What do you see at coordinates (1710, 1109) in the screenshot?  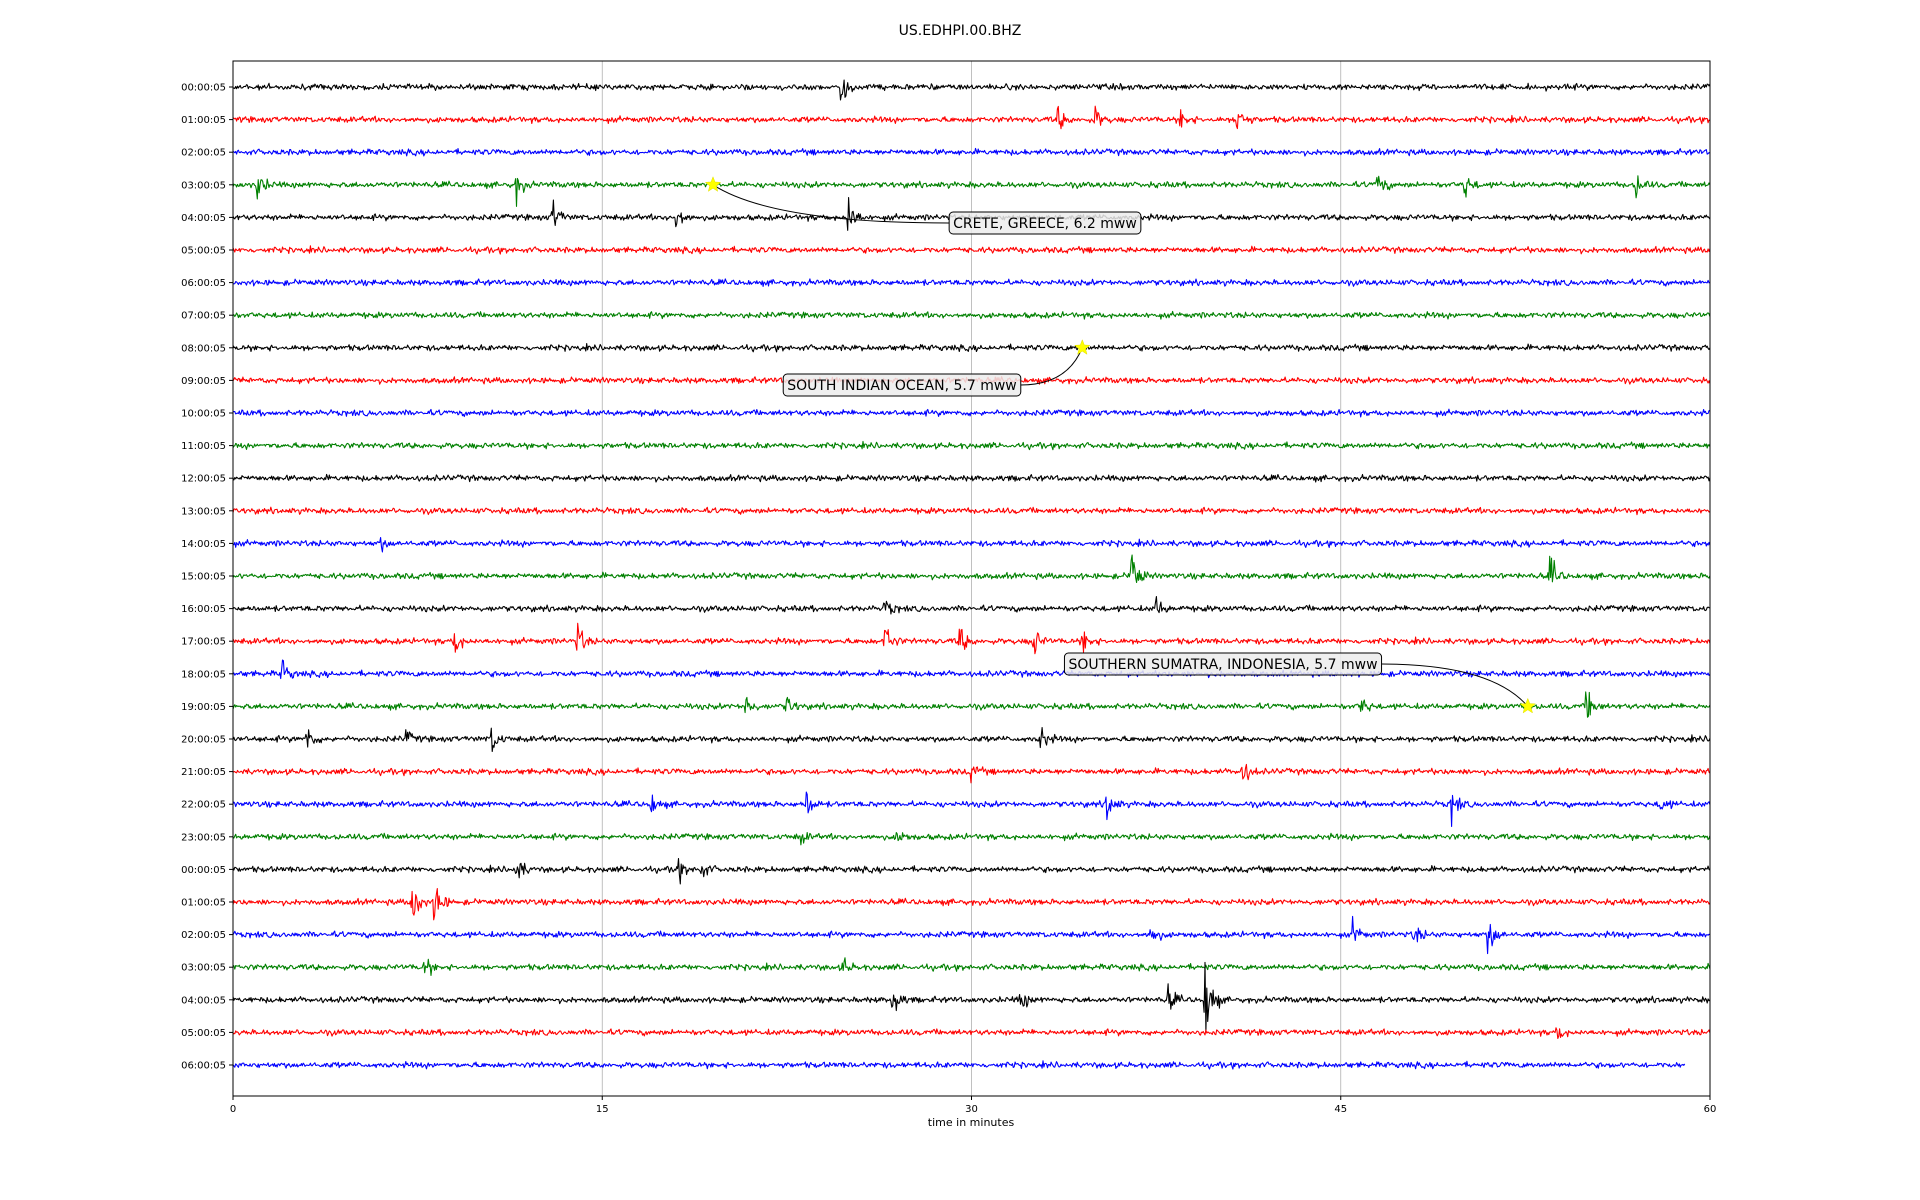 I see `x-tick-label: 60` at bounding box center [1710, 1109].